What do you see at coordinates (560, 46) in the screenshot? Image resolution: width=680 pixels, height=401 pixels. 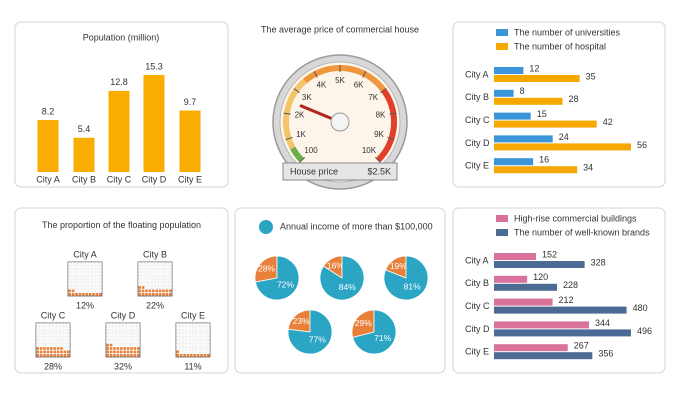 I see `legend-label: The number of hospital` at bounding box center [560, 46].